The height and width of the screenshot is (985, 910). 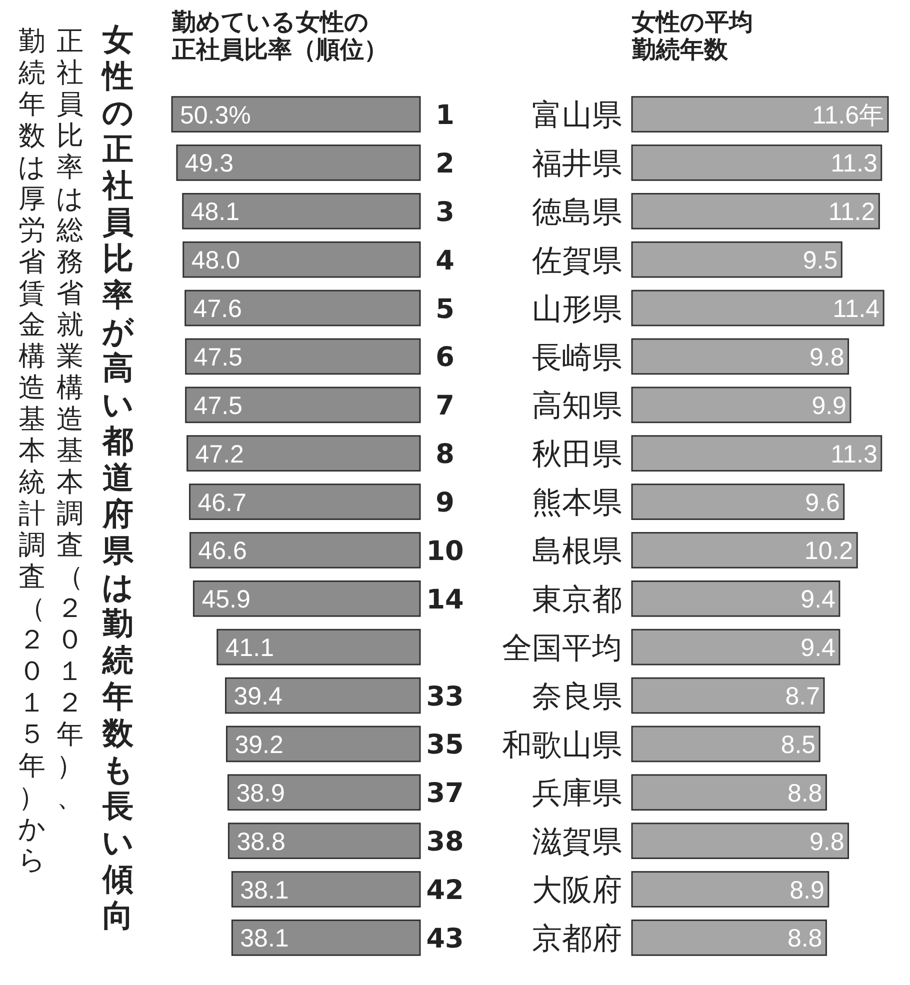 What do you see at coordinates (445, 358) in the screenshot?
I see `y-tick-label: 6` at bounding box center [445, 358].